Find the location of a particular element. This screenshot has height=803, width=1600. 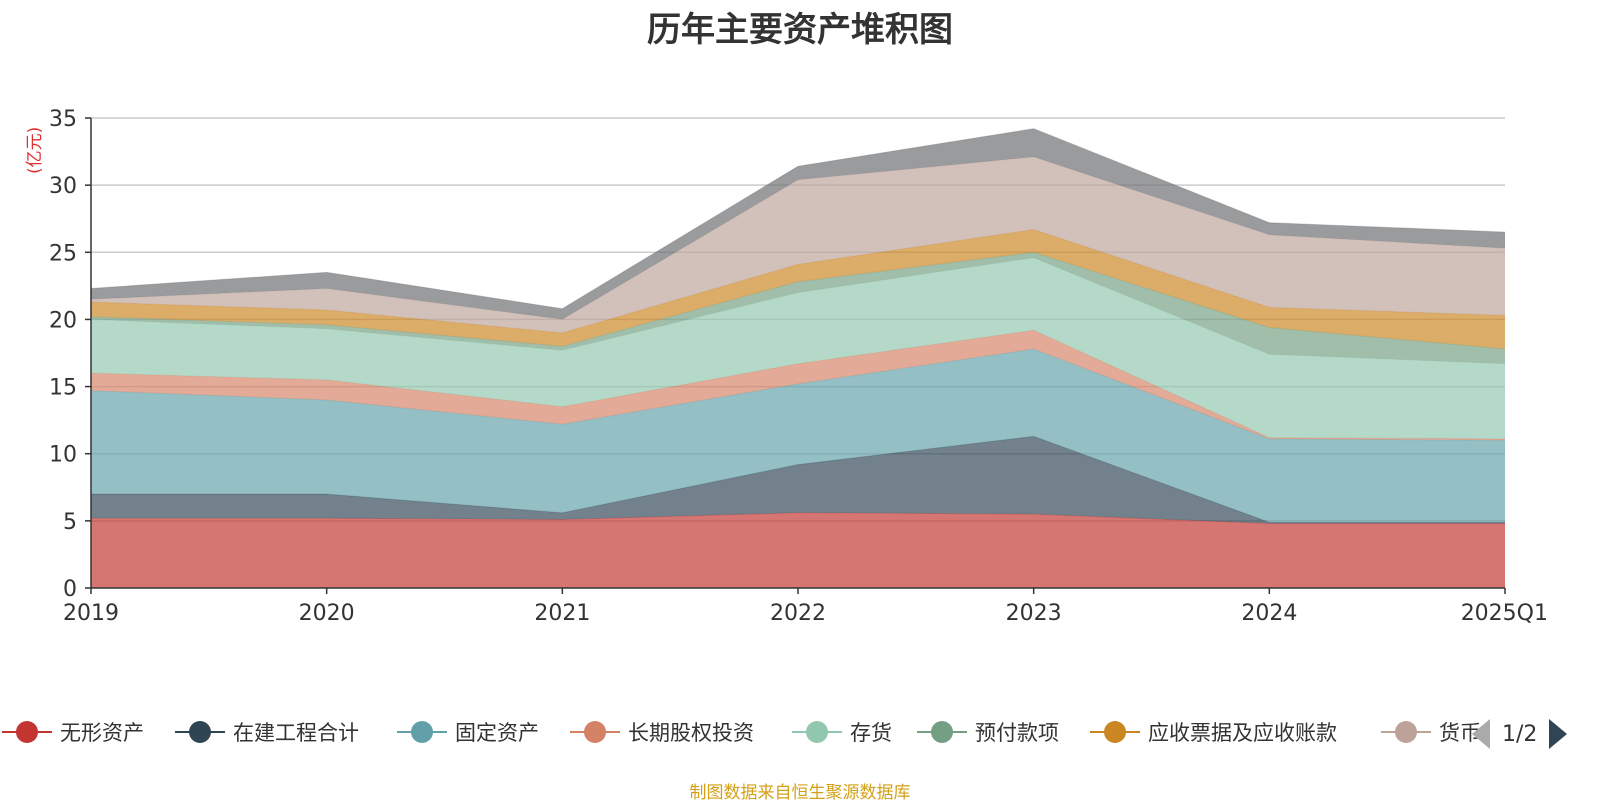

legend-item: 预付款项 is located at coordinates (988, 732).